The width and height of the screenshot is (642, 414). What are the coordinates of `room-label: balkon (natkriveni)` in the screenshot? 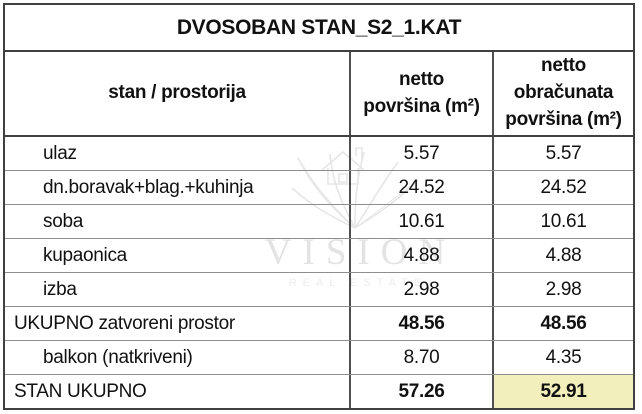 It's located at (178, 357).